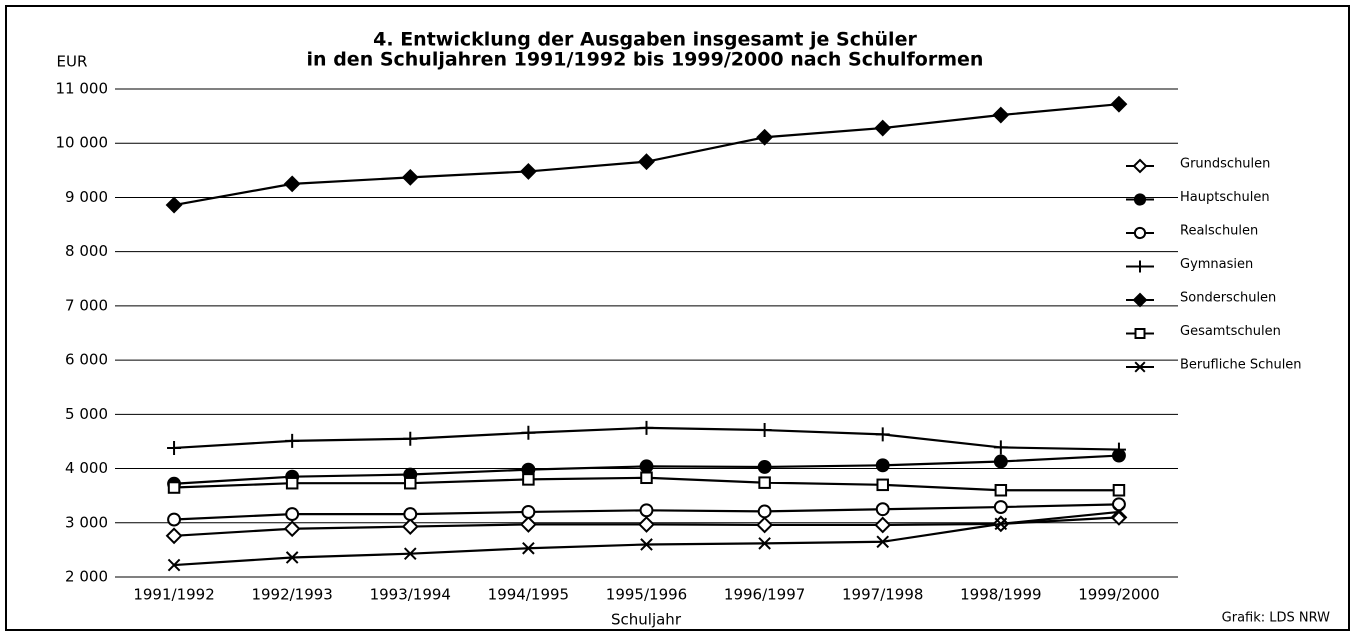  I want to click on y-tick-label: 10 000, so click(82, 143).